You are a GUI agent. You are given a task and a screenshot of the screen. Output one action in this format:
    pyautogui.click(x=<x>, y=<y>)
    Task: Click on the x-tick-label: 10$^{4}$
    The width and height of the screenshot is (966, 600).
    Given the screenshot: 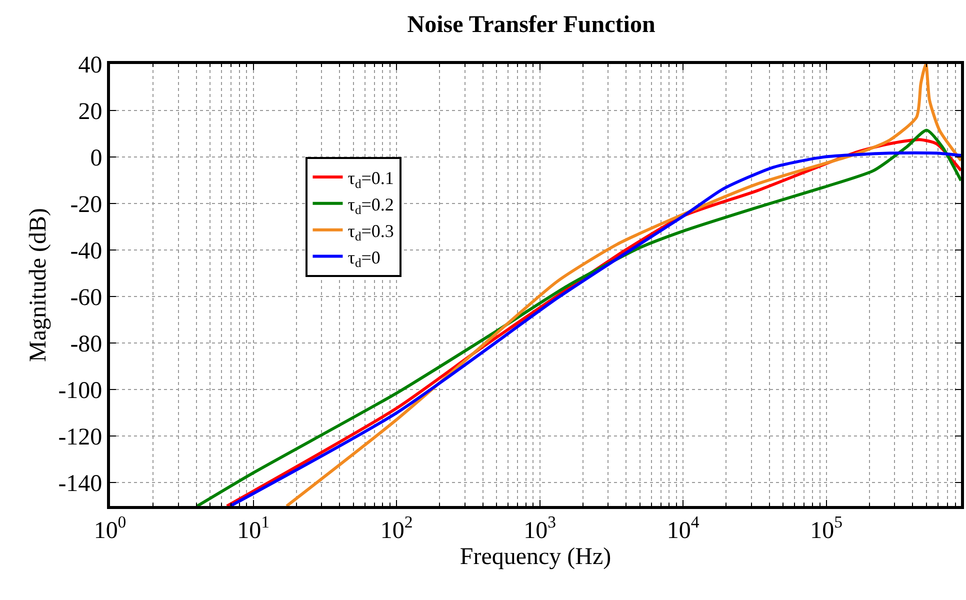 What is the action you would take?
    pyautogui.click(x=683, y=528)
    